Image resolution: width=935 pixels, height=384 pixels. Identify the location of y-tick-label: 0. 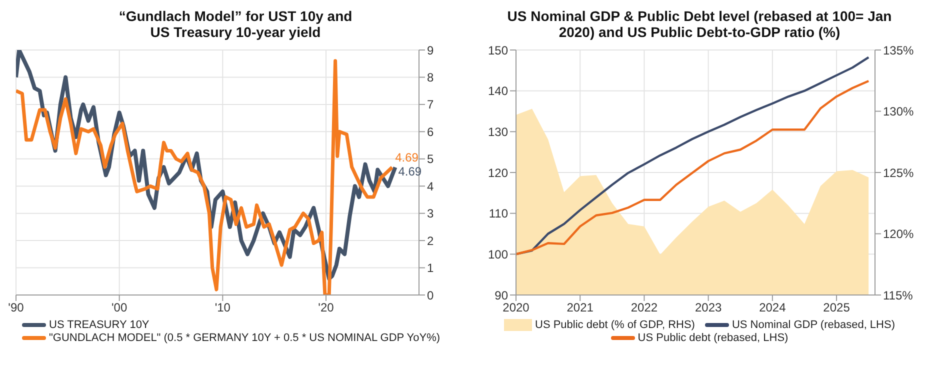
(430, 295).